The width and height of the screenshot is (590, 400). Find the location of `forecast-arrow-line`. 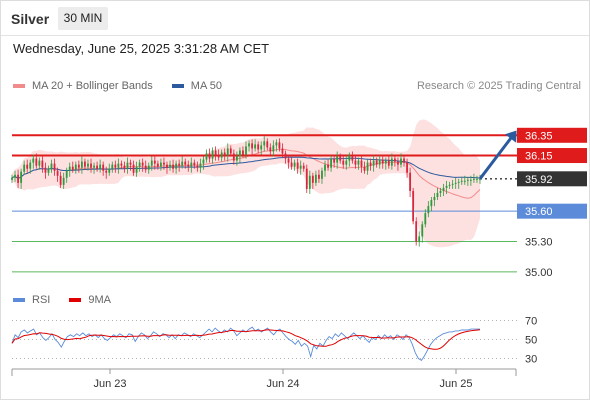

forecast-arrow-line is located at coordinates (496, 157).